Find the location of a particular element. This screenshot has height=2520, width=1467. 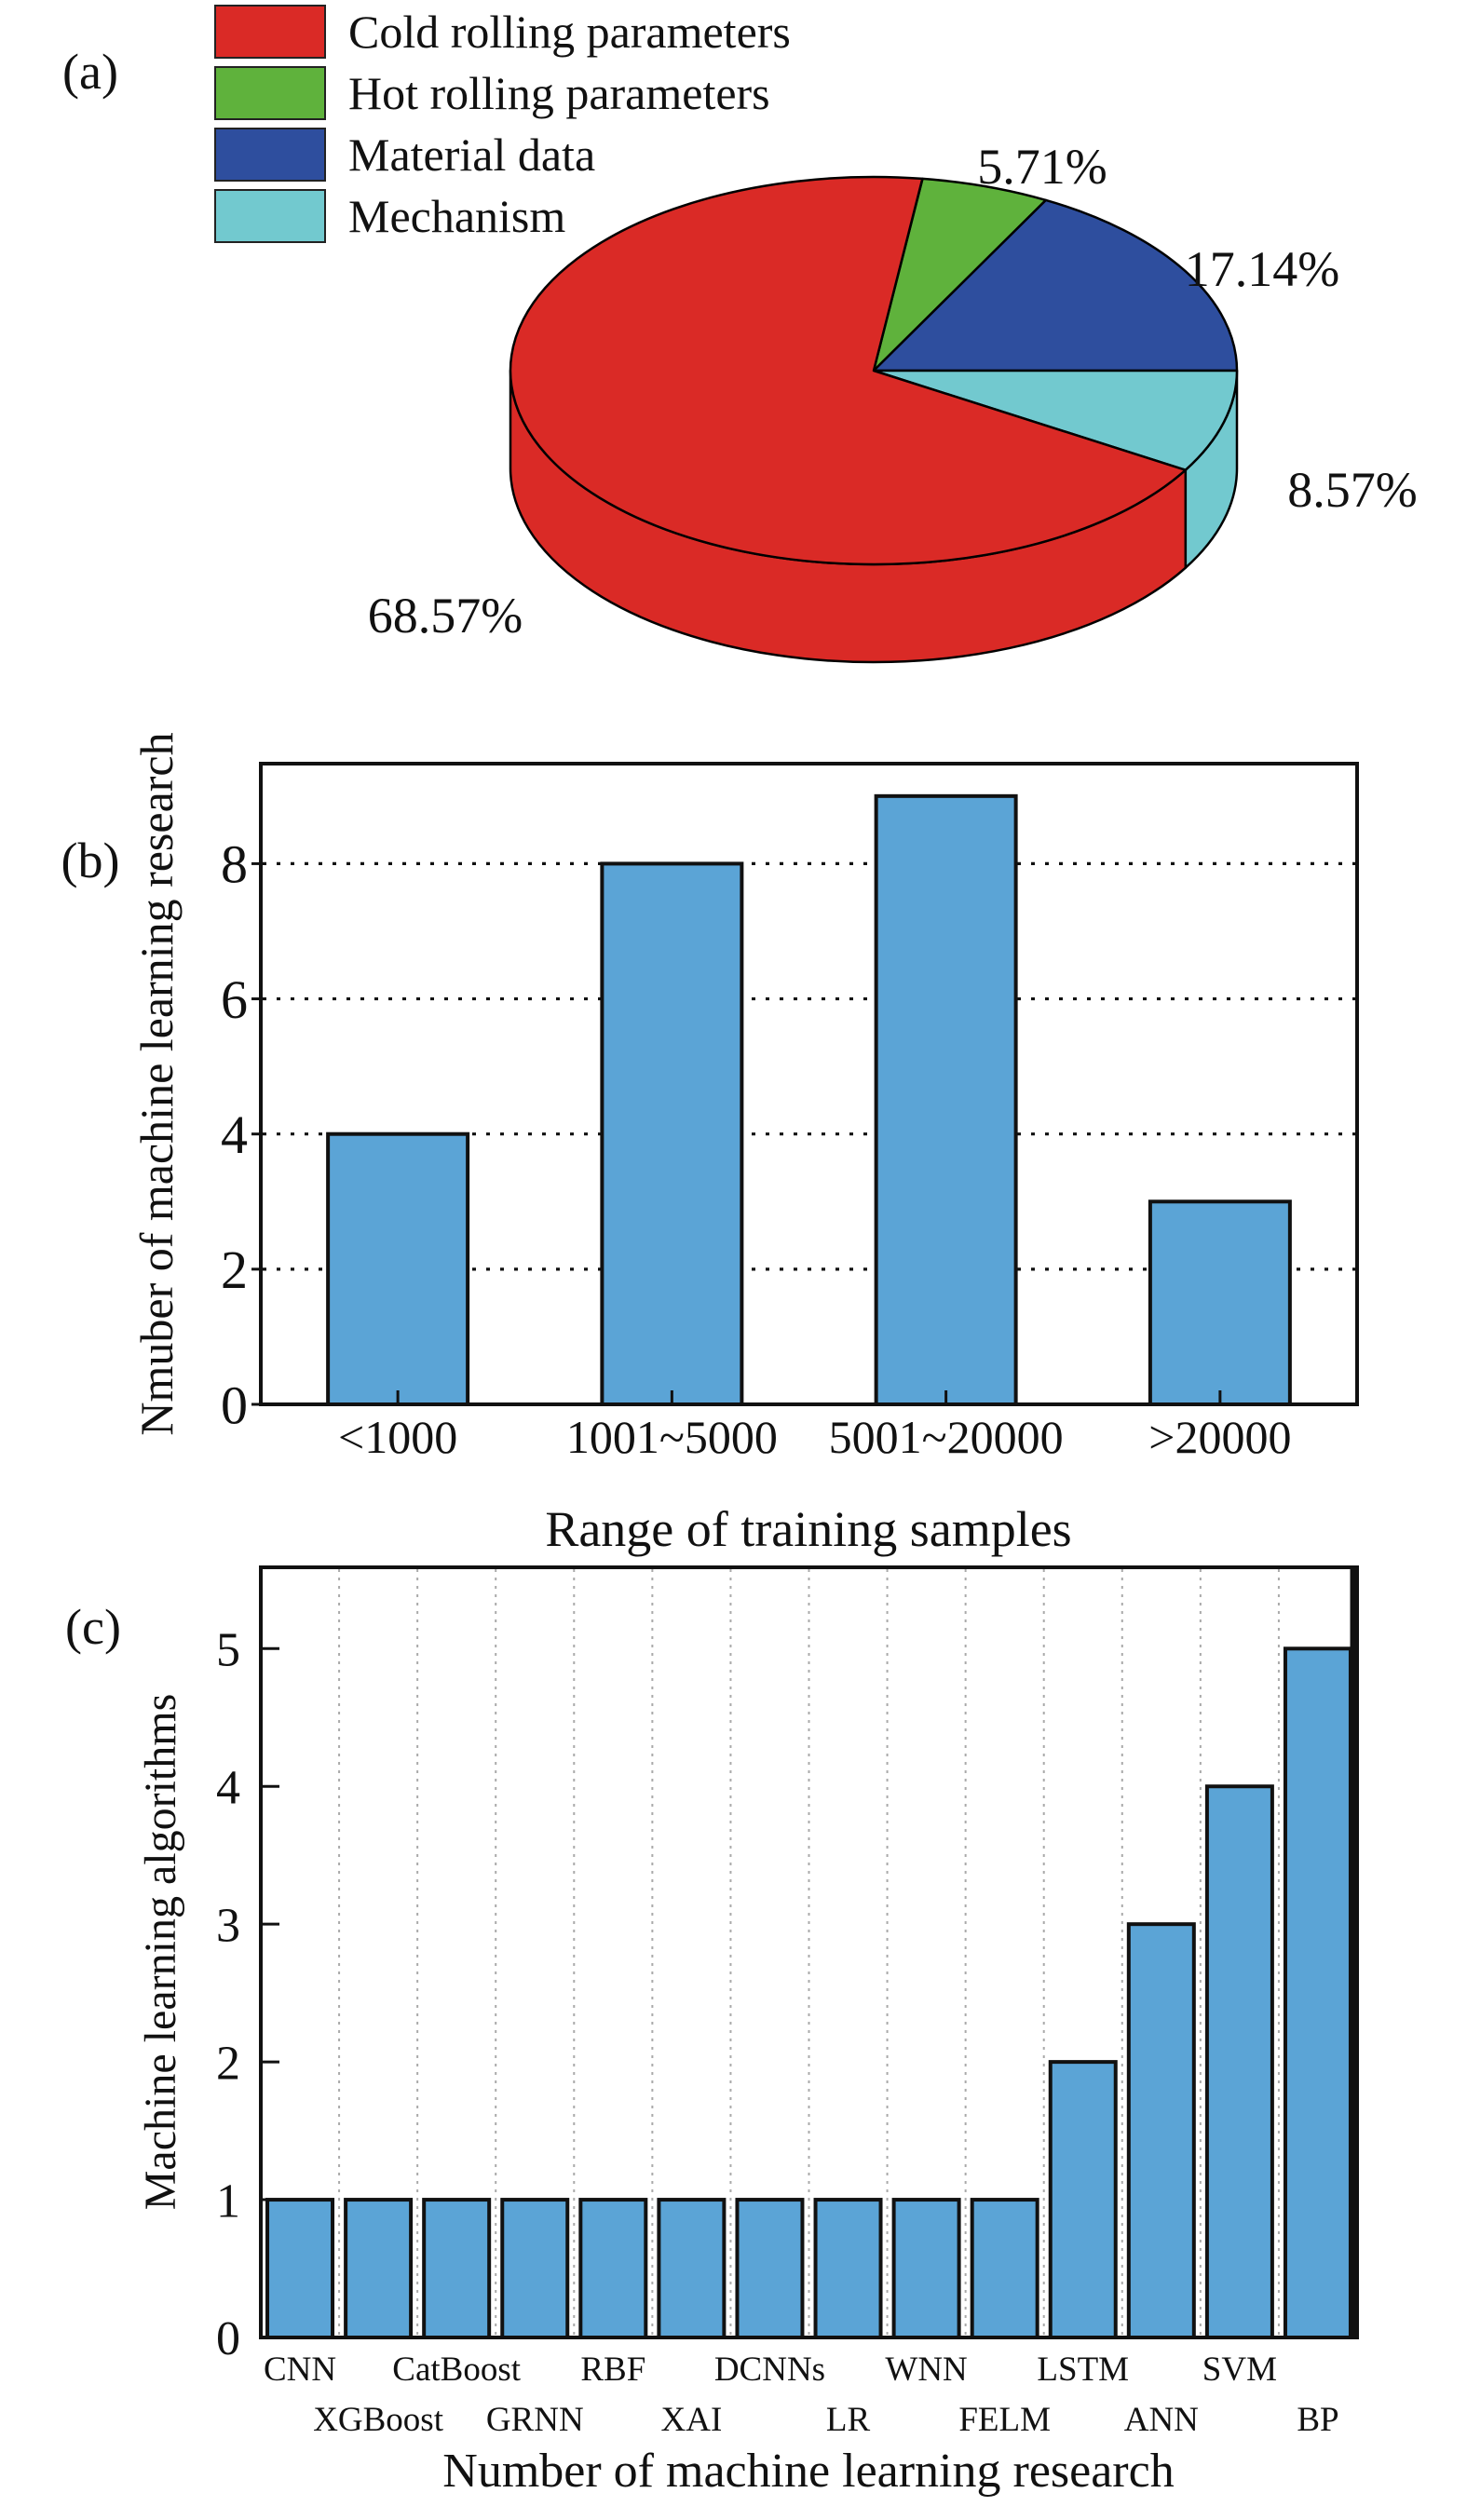

bar-catboost is located at coordinates (457, 2268).